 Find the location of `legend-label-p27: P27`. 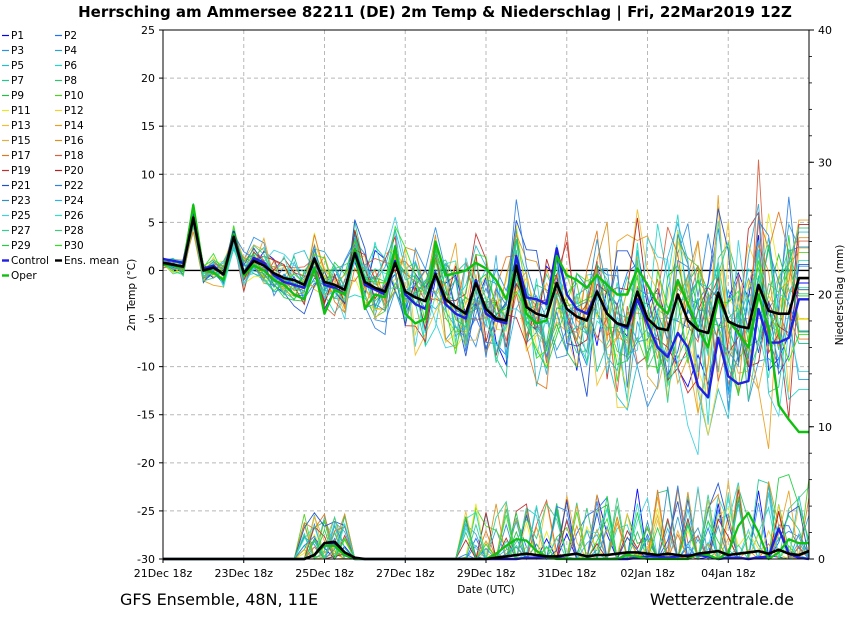

legend-label-p27: P27 is located at coordinates (21, 231).